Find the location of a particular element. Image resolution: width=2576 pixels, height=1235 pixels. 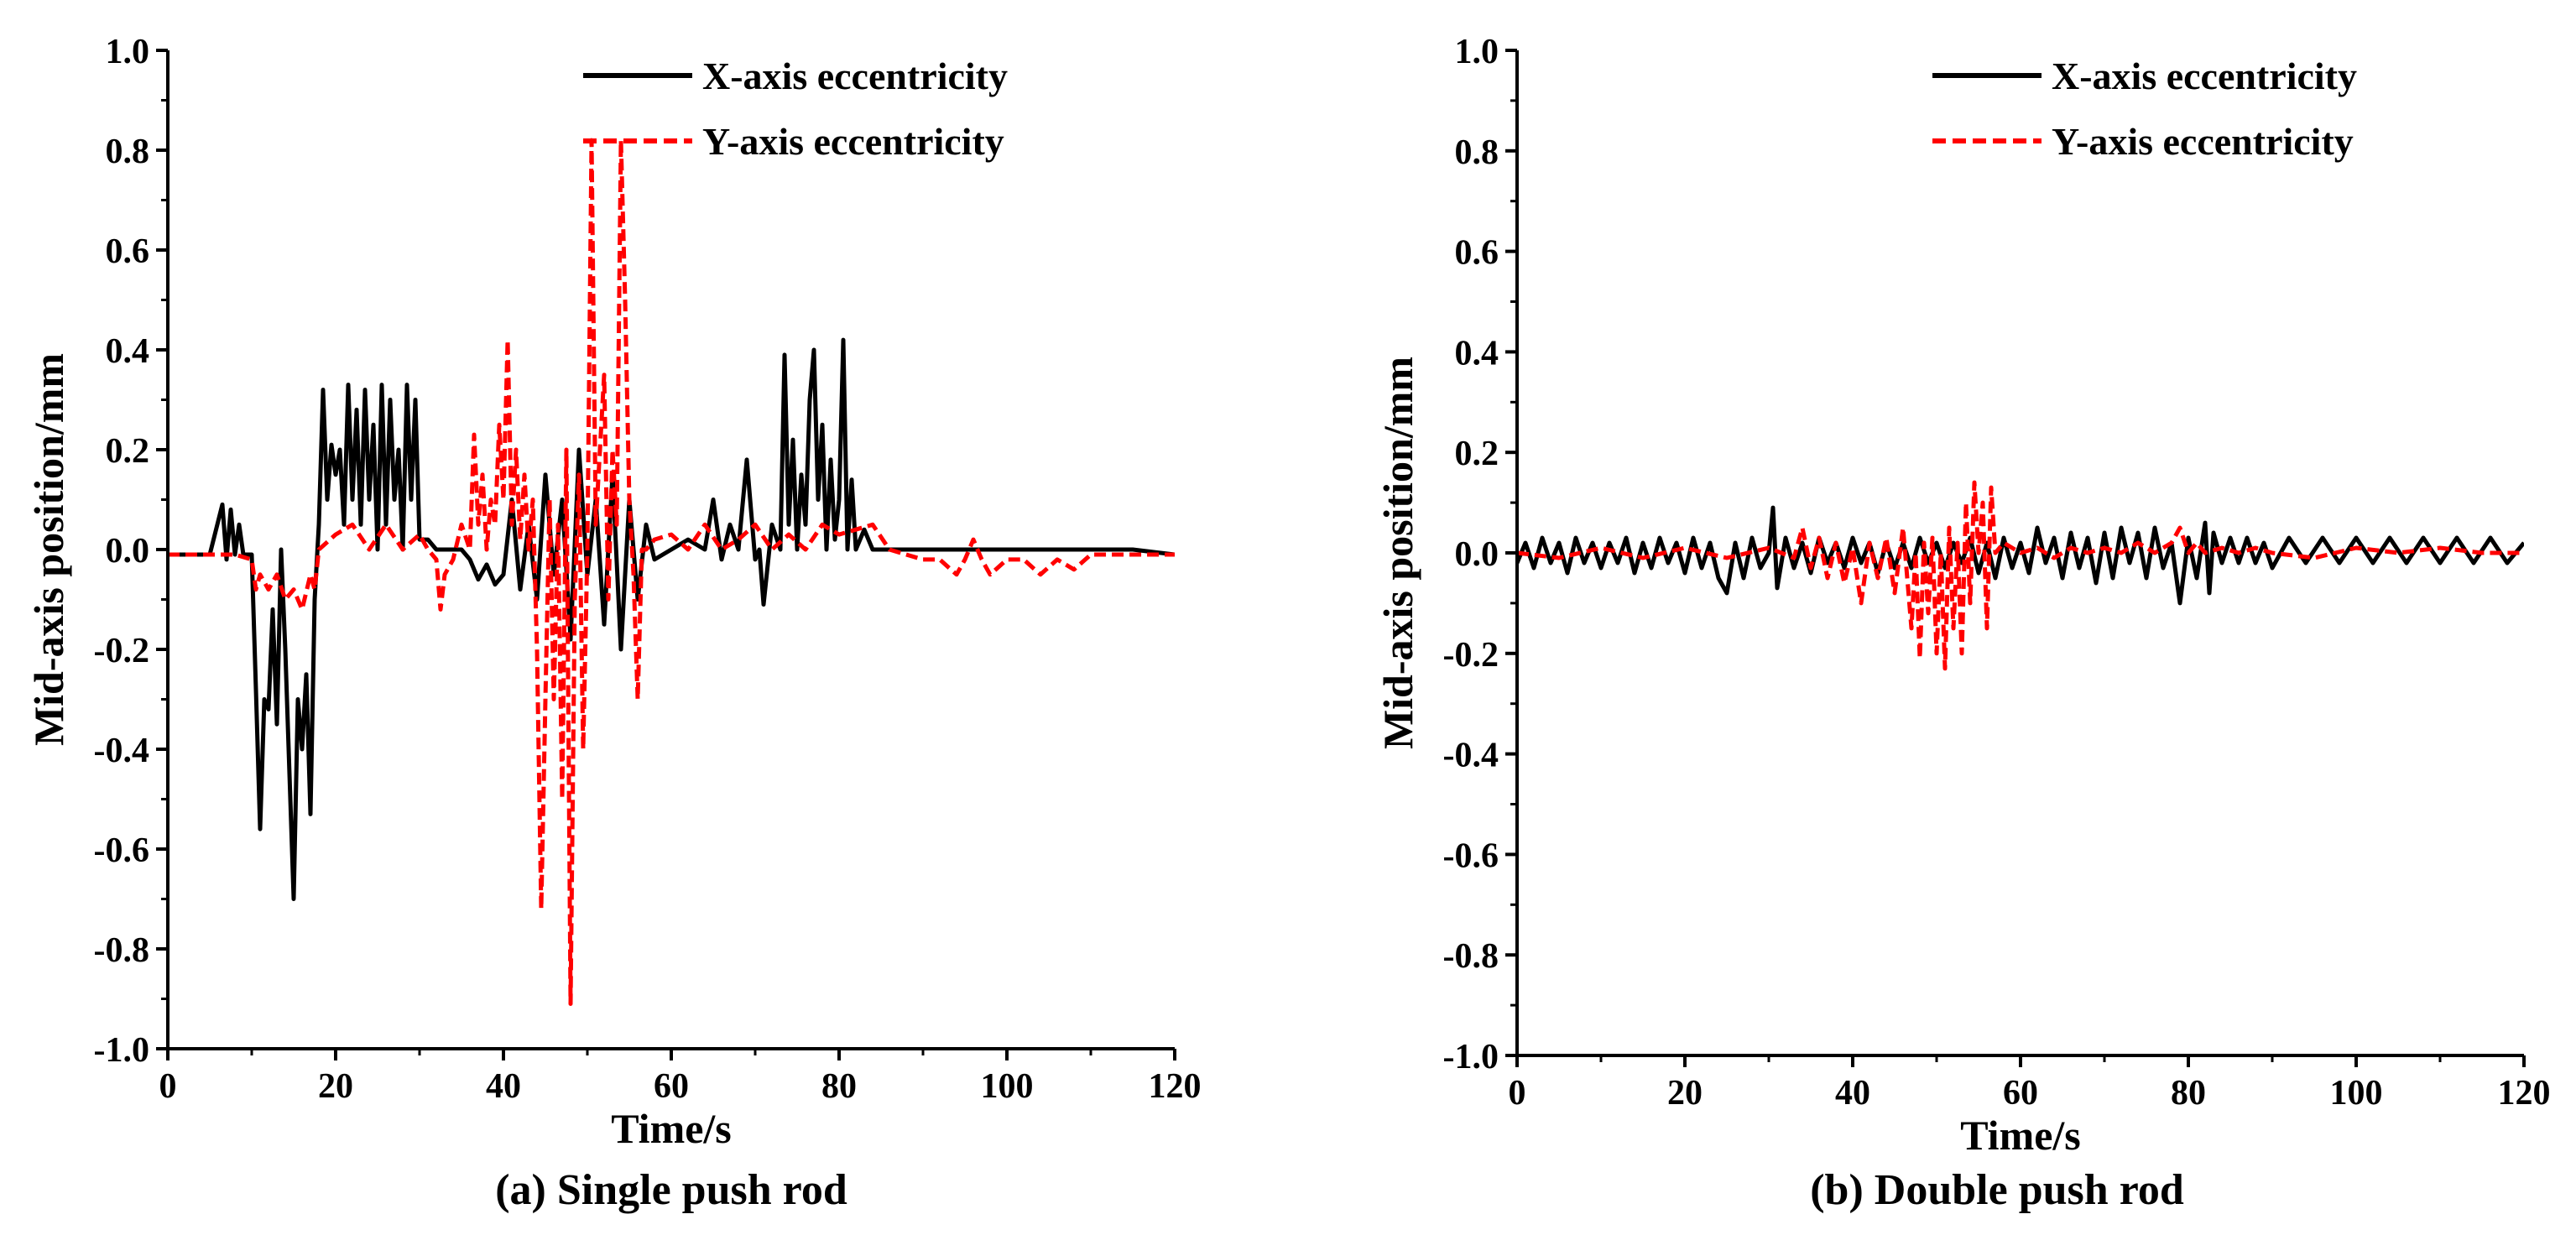

series-group is located at coordinates (2020, 576).